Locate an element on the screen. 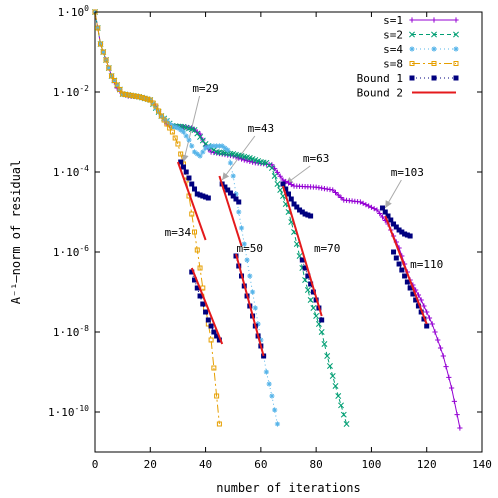 This screenshot has width=498, height=498. x-tick-label: 140 is located at coordinates (482, 464).